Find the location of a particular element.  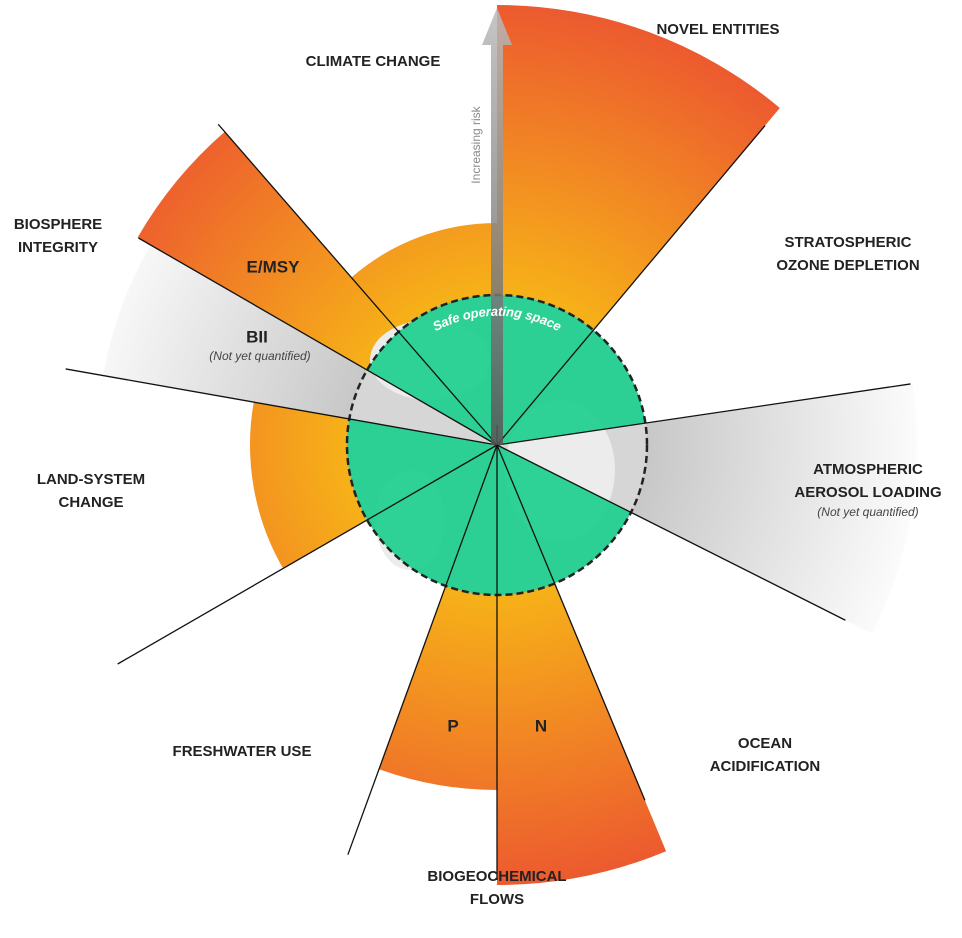

boundary-label: OZONE DEPLETION is located at coordinates (847, 265).